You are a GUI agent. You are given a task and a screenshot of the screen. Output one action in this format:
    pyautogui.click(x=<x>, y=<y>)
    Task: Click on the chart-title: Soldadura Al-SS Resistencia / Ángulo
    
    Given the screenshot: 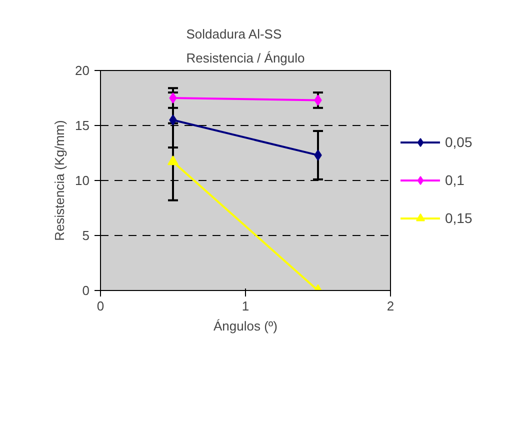 What is the action you would take?
    pyautogui.click(x=245, y=46)
    